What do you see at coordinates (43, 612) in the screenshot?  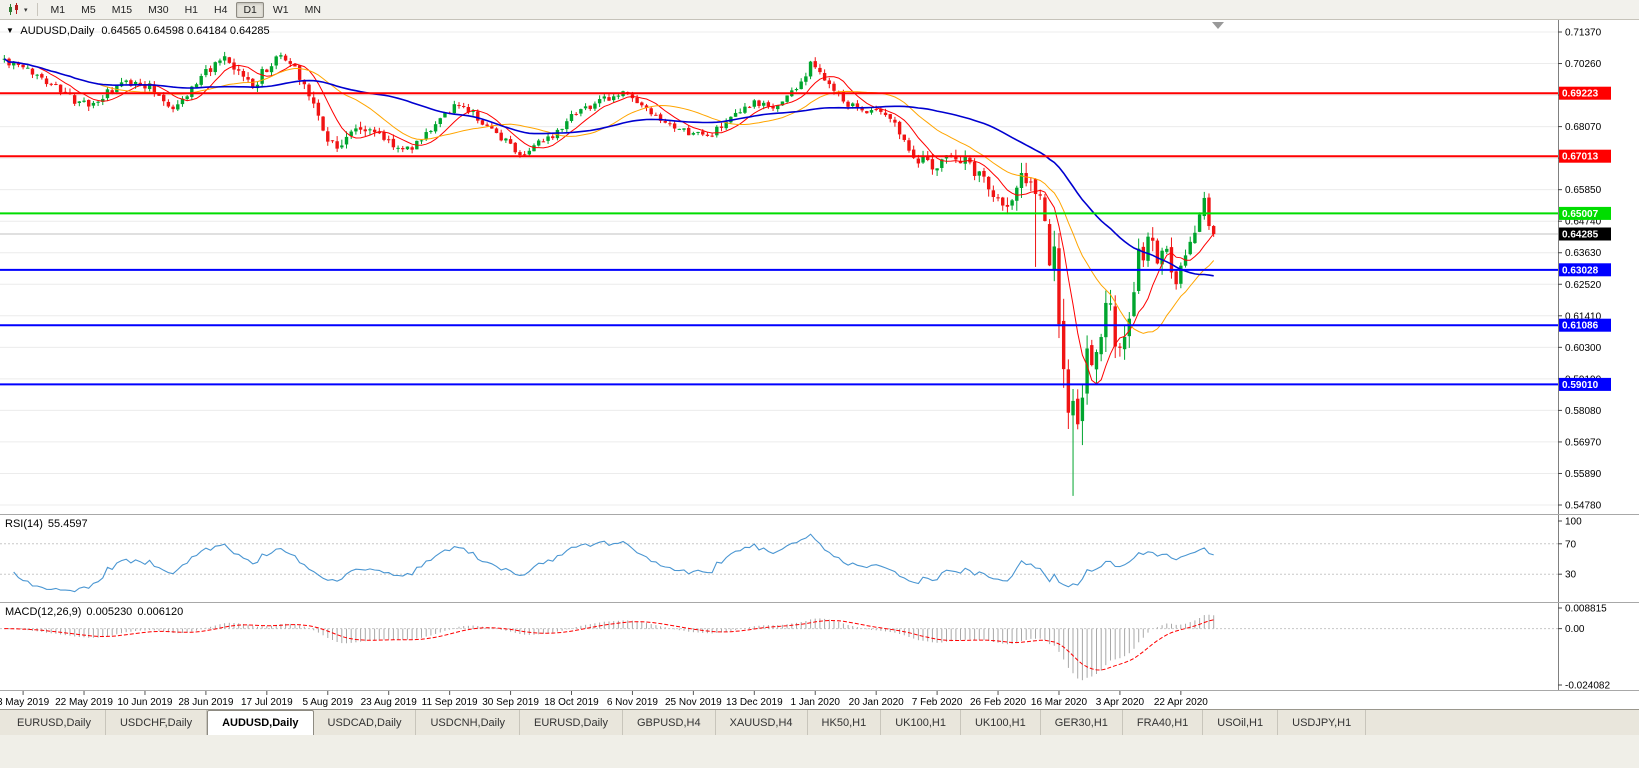 I see `macd-name: MACD(12,26,9)` at bounding box center [43, 612].